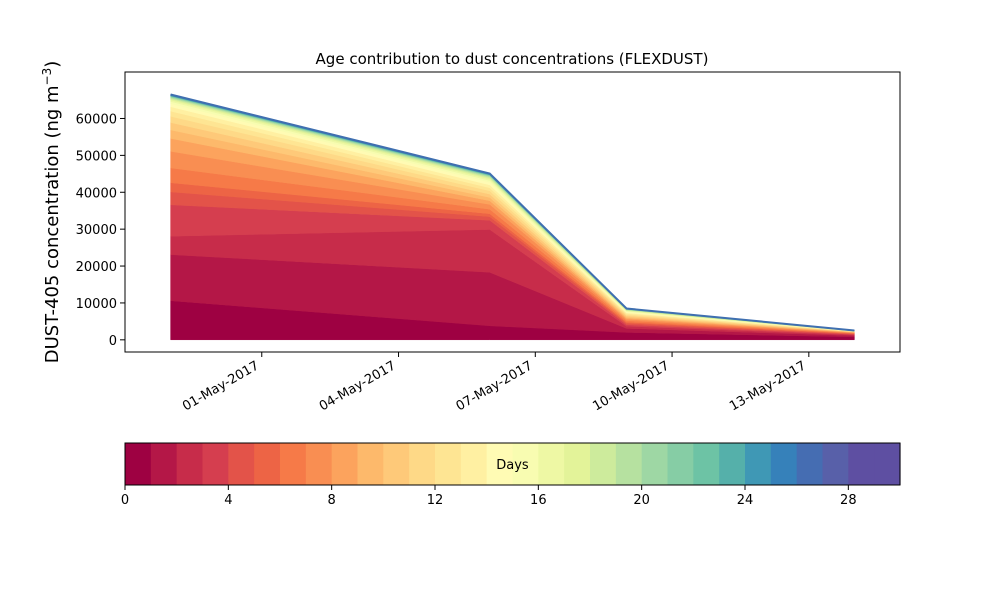 Image resolution: width=1000 pixels, height=600 pixels. Describe the element at coordinates (96, 267) in the screenshot. I see `y-tick-label: 20000` at that location.